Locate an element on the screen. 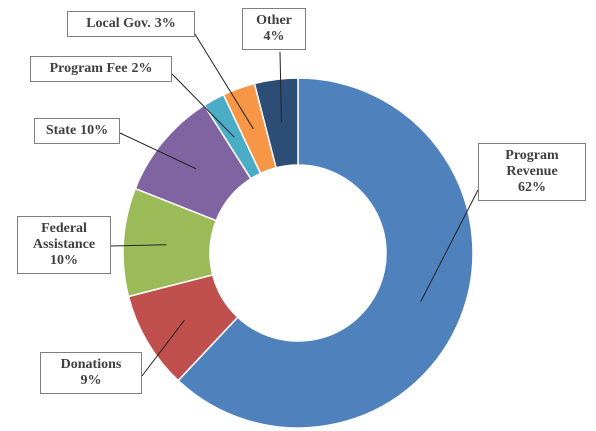  data-label: Other 4% is located at coordinates (274, 29).